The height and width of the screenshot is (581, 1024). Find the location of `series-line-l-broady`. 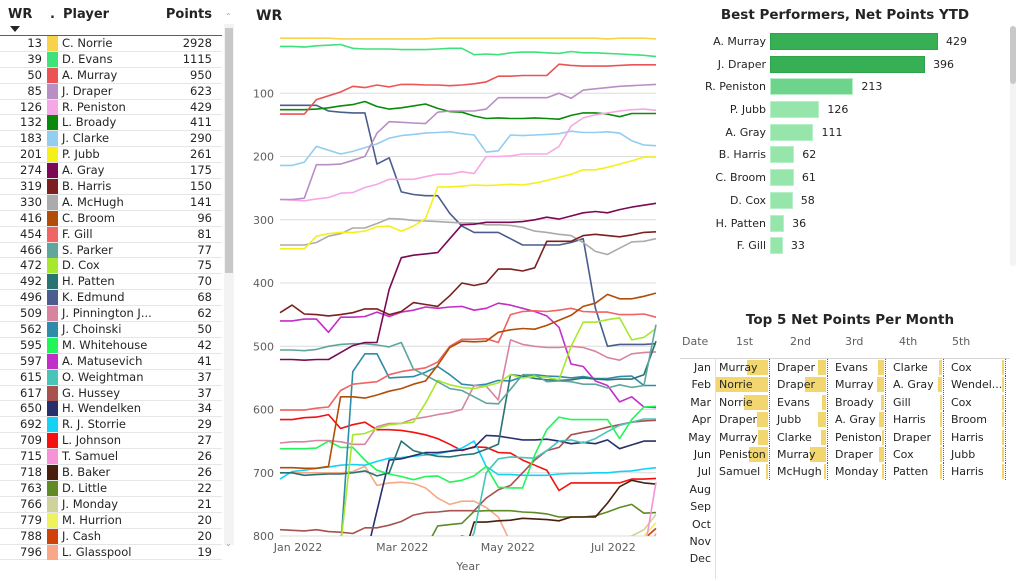

series-line-l-broady is located at coordinates (468, 110).